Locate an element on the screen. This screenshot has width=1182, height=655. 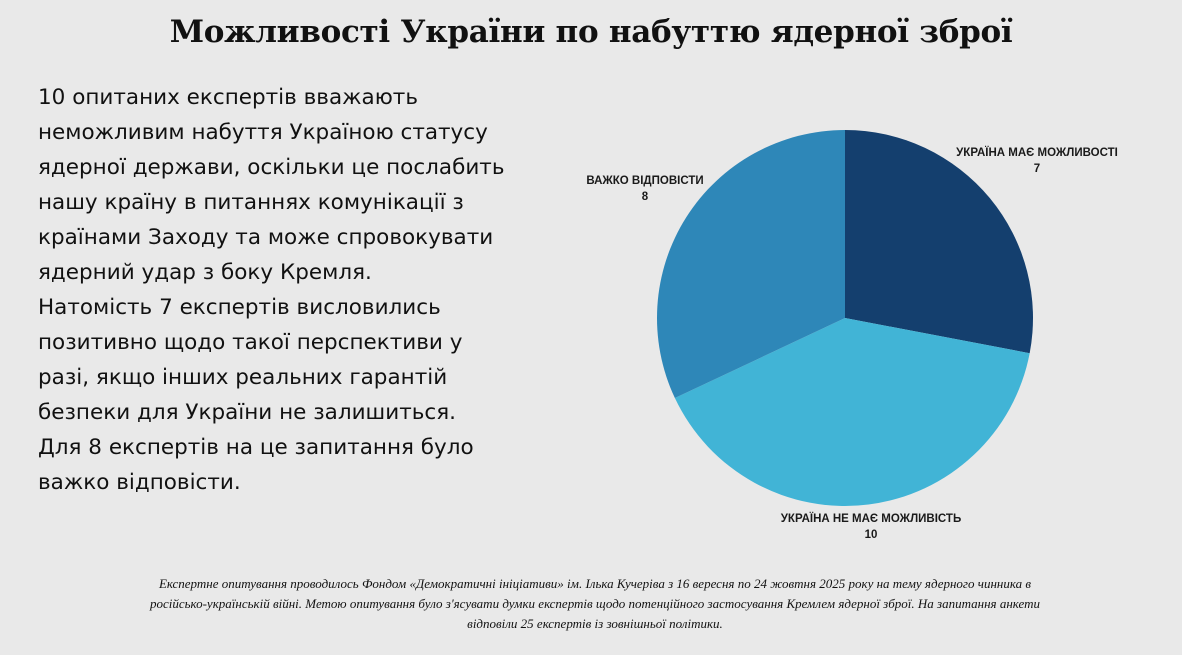
pie-slice-has-capability is located at coordinates (939, 242).